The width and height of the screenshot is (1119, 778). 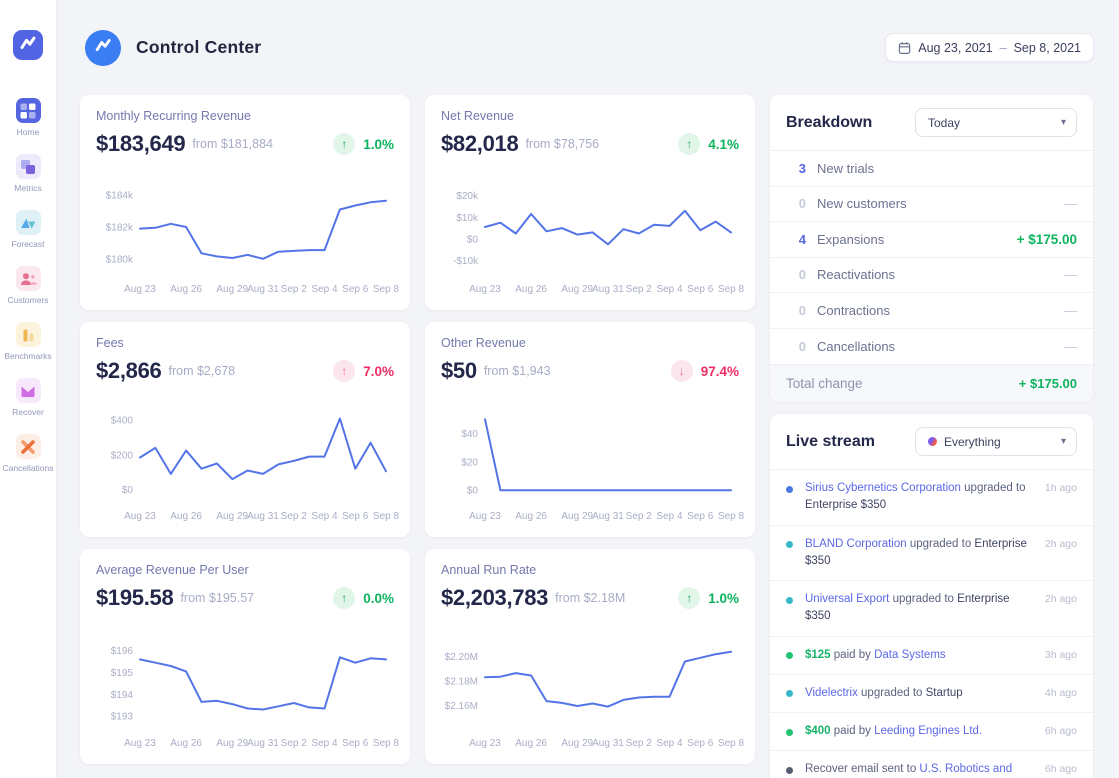 What do you see at coordinates (467, 218) in the screenshot?
I see `y-axis-tick: $10k` at bounding box center [467, 218].